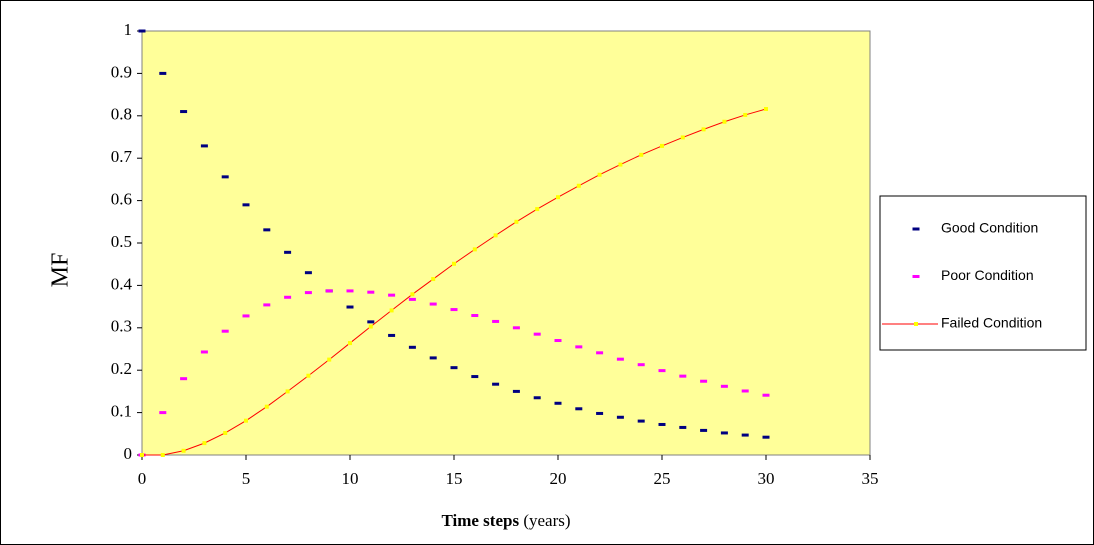 This screenshot has width=1094, height=545. I want to click on x-tick-label: 30, so click(766, 478).